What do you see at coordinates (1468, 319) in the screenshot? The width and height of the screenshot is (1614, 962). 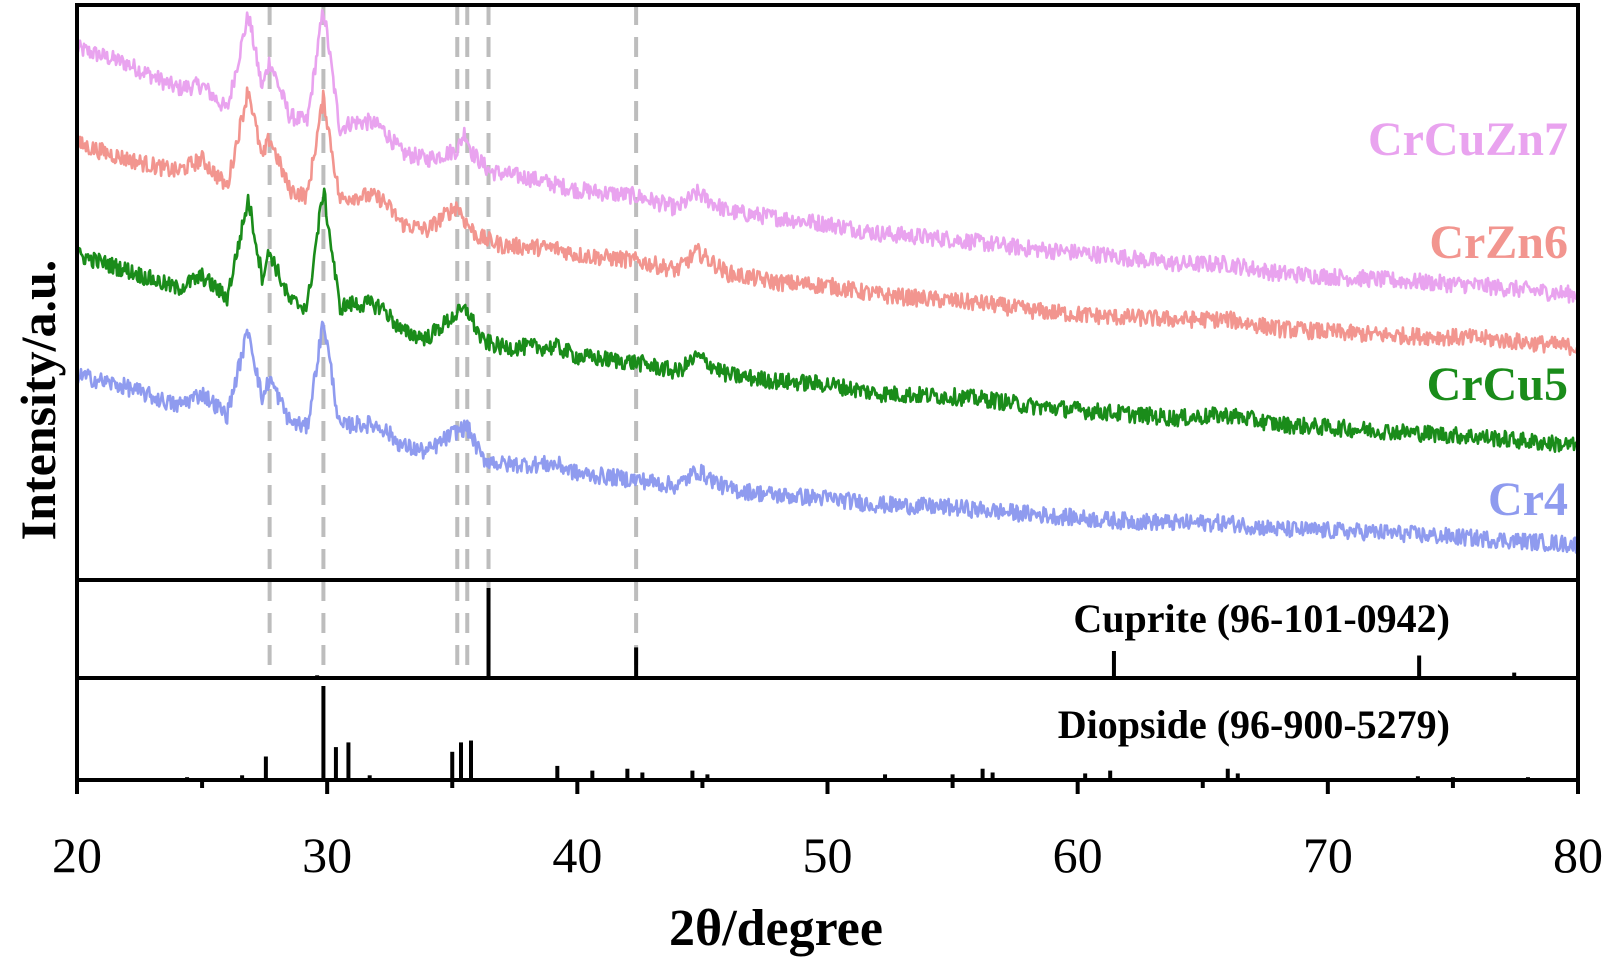 I see `series-labels: CrCuZn7 CrZn6 CrCu5 Cr4` at bounding box center [1468, 319].